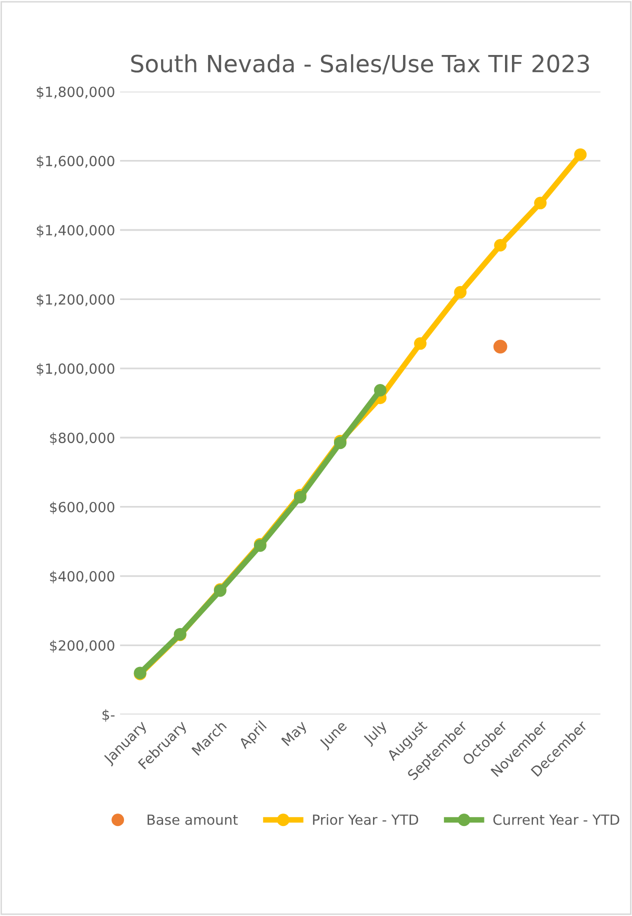 The height and width of the screenshot is (916, 632). What do you see at coordinates (75, 231) in the screenshot?
I see `y-tick-label: $1,400,000` at bounding box center [75, 231].